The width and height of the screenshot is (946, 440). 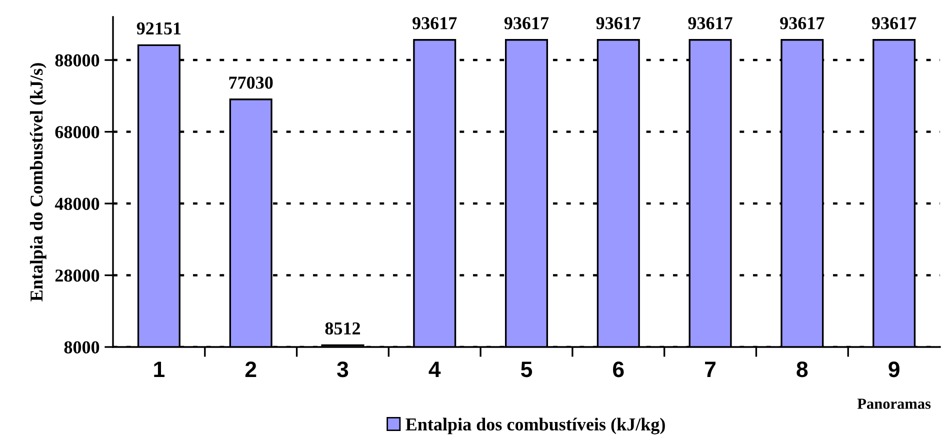 I want to click on data-label: 92151, so click(x=158, y=28).